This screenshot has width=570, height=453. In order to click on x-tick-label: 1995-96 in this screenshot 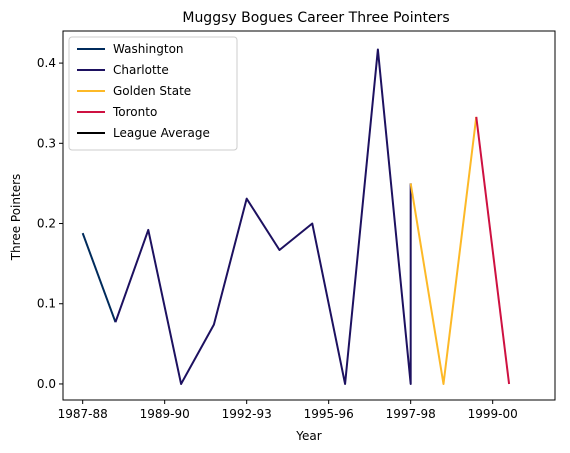, I will do `click(329, 414)`.